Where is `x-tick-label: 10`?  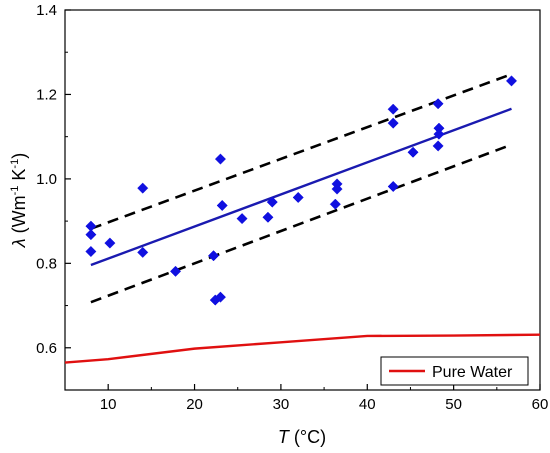
x-tick-label: 10 is located at coordinates (108, 404).